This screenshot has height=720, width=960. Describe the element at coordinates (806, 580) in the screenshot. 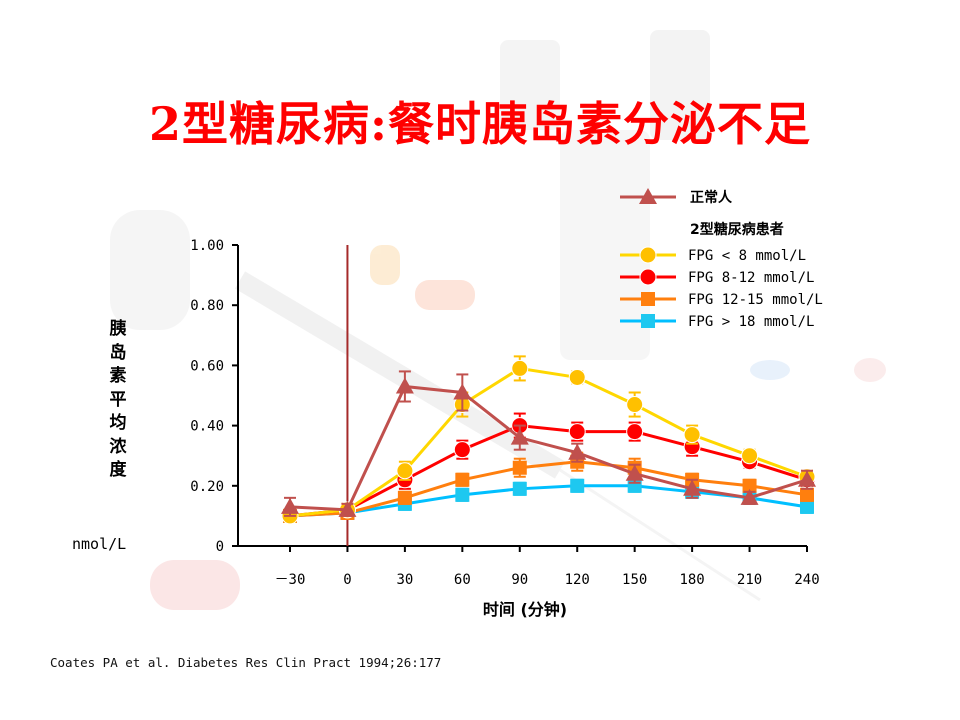

I see `x-tick-label: 240` at that location.